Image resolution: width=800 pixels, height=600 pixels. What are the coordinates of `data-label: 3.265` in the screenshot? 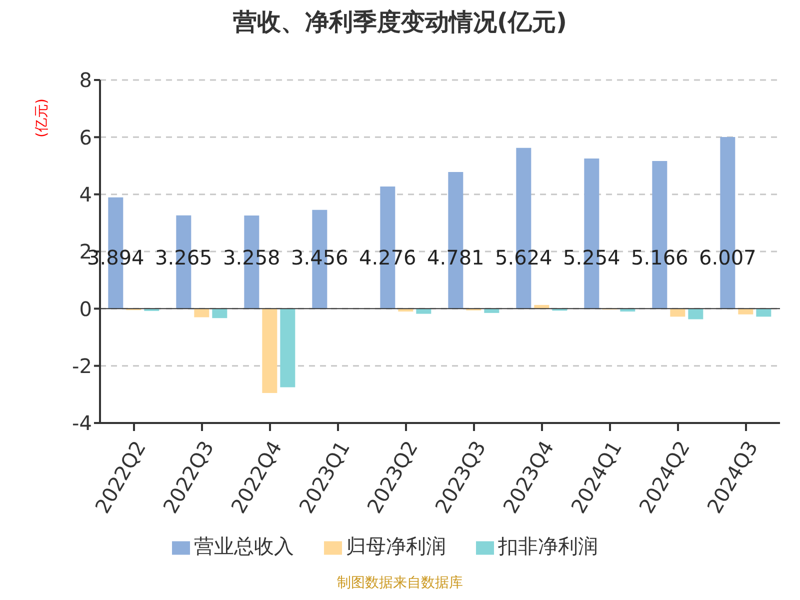 It's located at (183, 258).